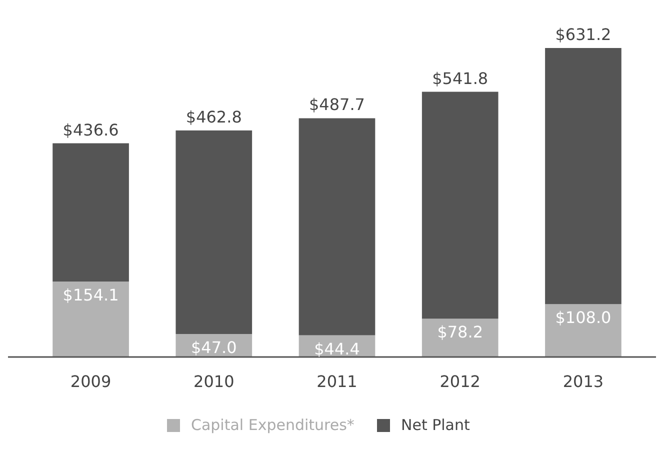  I want to click on data-label: $108.0, so click(583, 318).